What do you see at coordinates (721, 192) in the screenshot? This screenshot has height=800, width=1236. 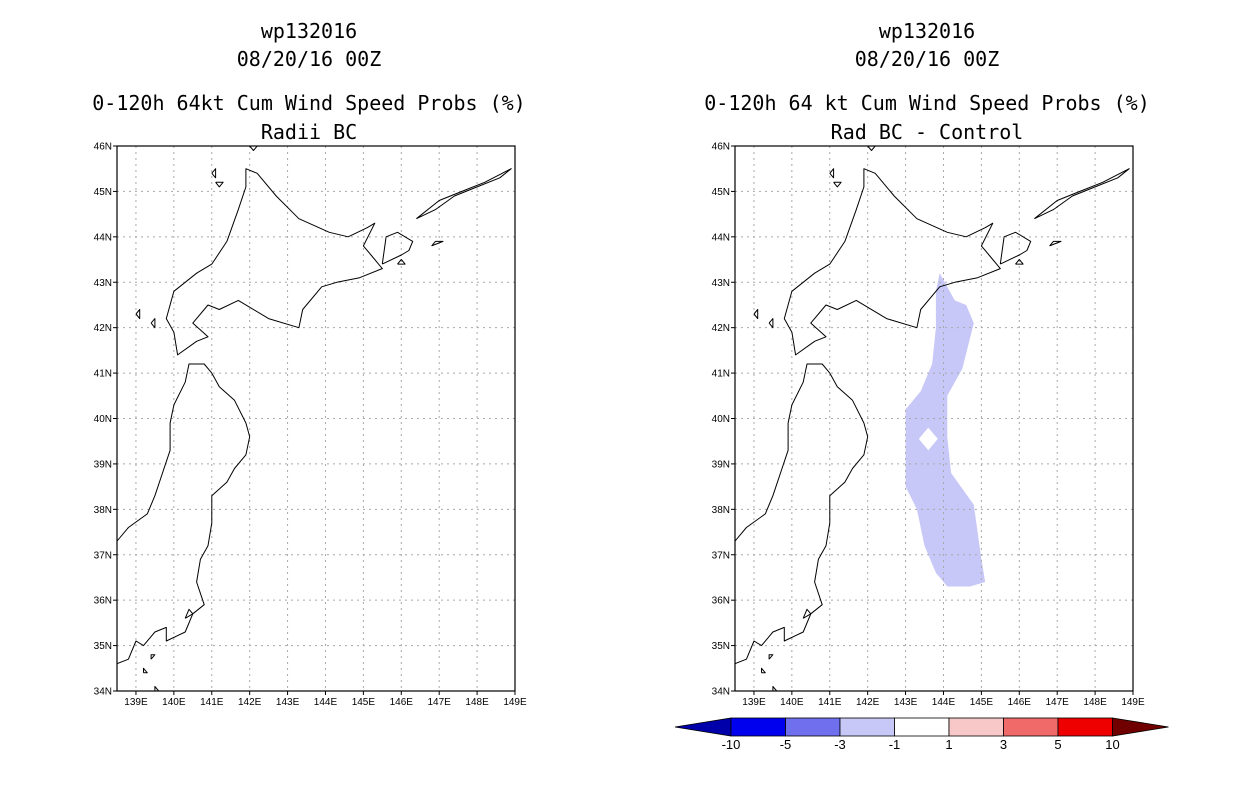 I see `y-tick-label: 45N` at bounding box center [721, 192].